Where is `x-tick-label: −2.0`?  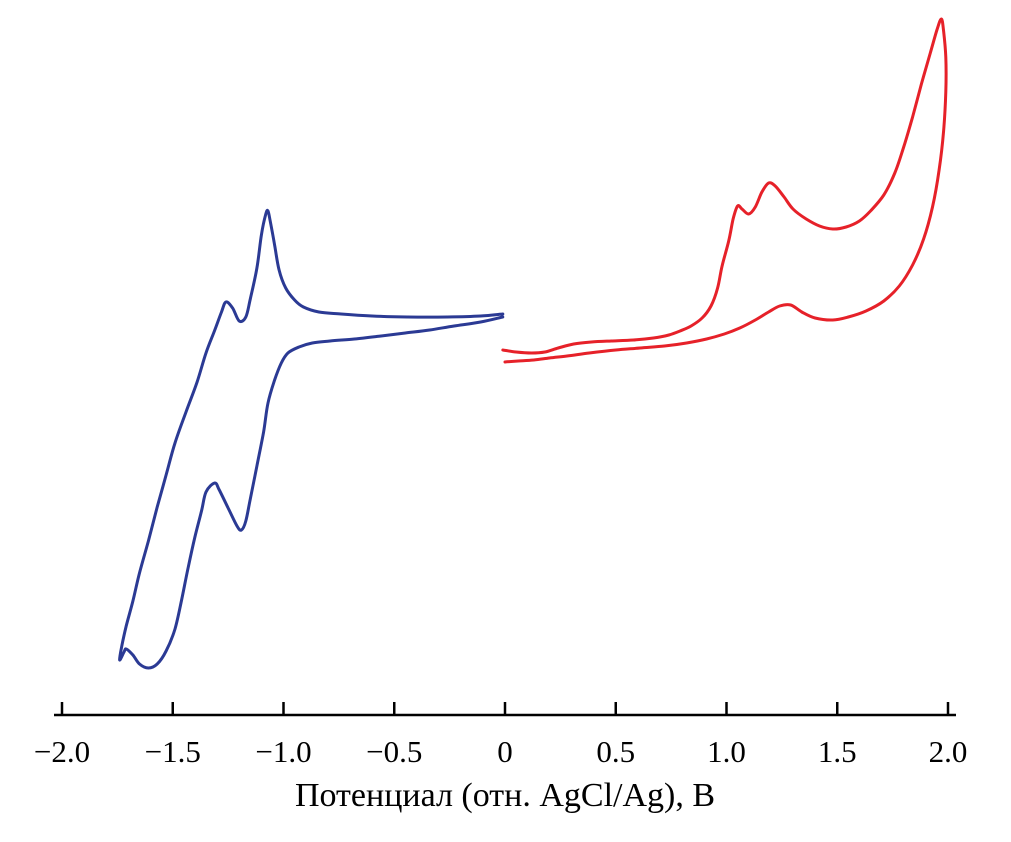
x-tick-label: −2.0 is located at coordinates (62, 751).